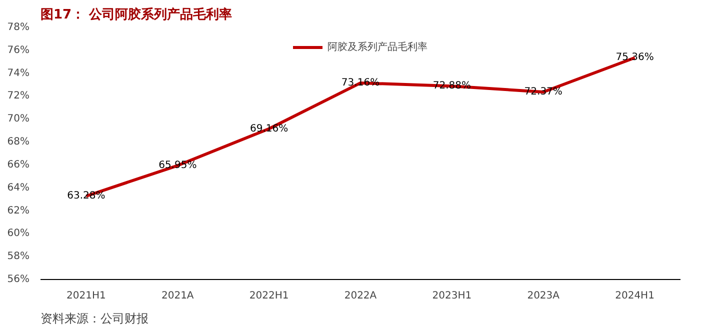 The width and height of the screenshot is (706, 334). Describe the element at coordinates (360, 296) in the screenshot. I see `x-tick-label: 2022A` at that location.